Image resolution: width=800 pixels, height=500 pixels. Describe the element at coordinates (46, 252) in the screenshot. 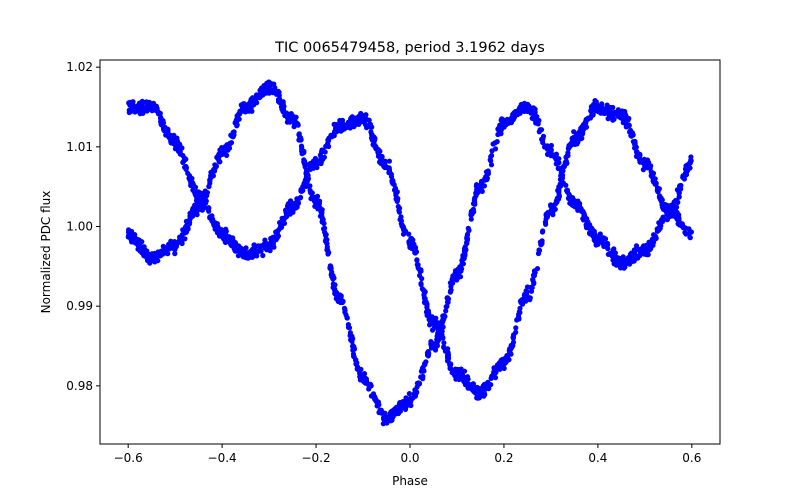

I see `y-axis-label: Normalized PDC flux` at that location.